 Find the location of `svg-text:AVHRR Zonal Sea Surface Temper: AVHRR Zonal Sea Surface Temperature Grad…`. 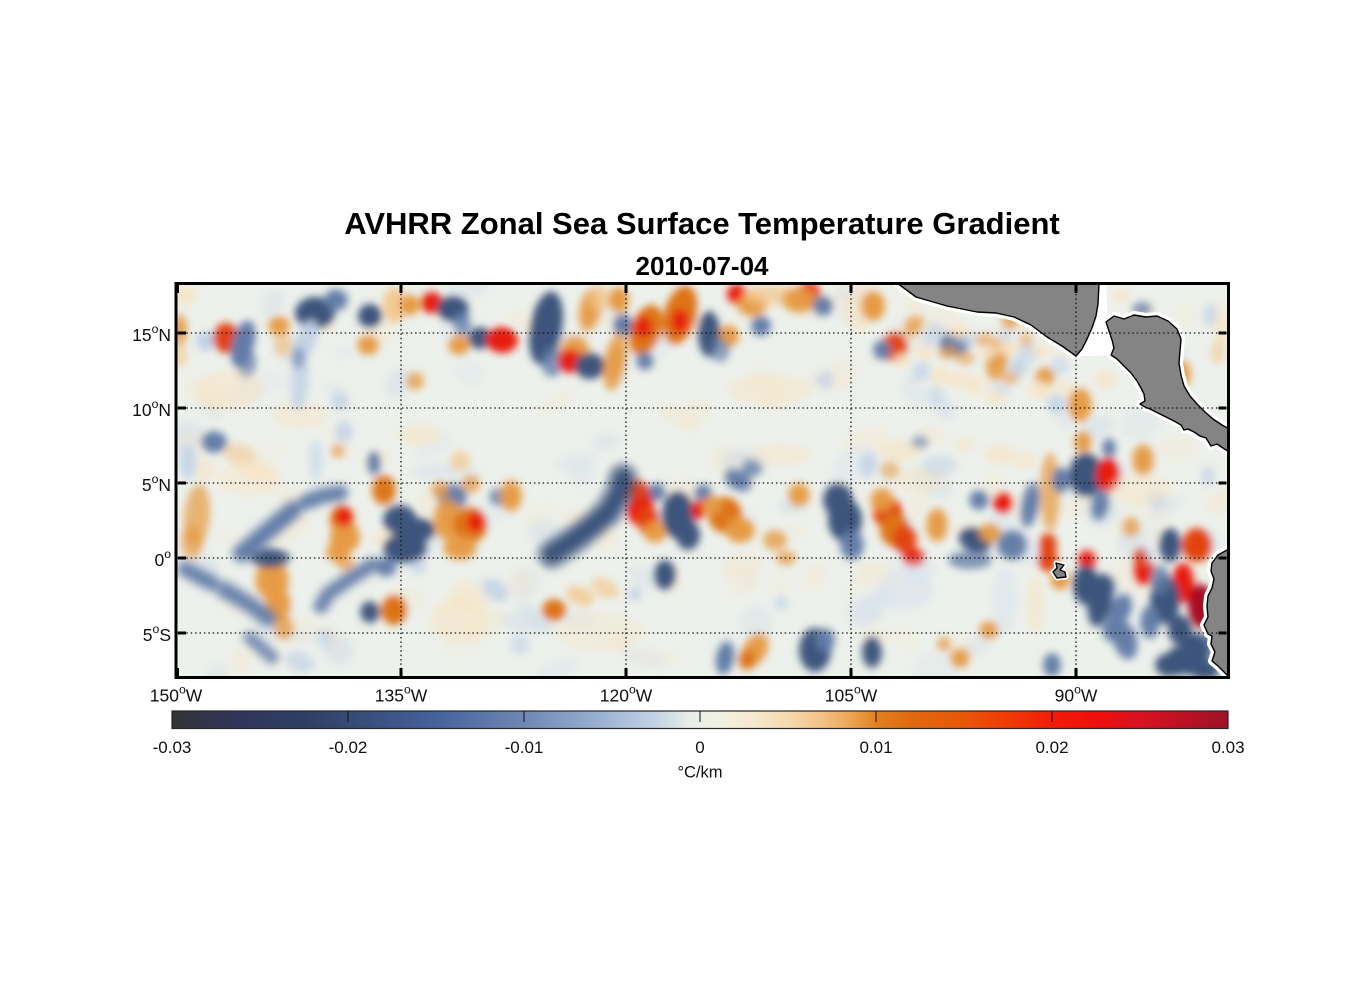

svg-text:AVHRR Zonal Sea Surface Temper: AVHRR Zonal Sea Surface Temperature Grad… is located at coordinates (701, 223).